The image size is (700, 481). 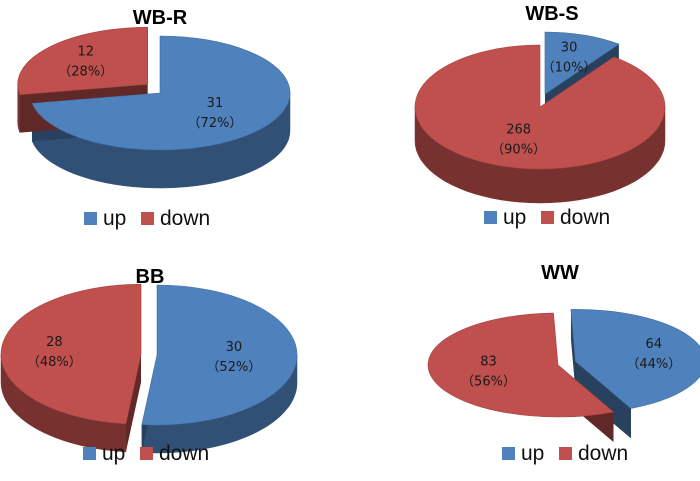 What do you see at coordinates (160, 18) in the screenshot?
I see `chart-title: WB-R` at bounding box center [160, 18].